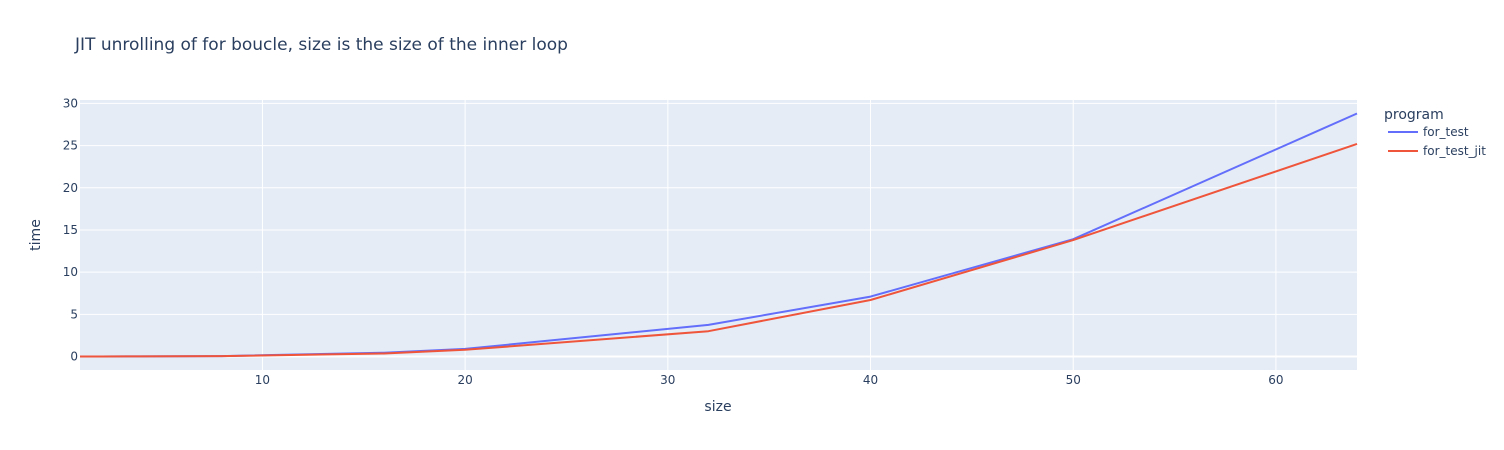 This screenshot has height=450, width=1504. Describe the element at coordinates (74, 357) in the screenshot. I see `y-tick-label: 0` at that location.